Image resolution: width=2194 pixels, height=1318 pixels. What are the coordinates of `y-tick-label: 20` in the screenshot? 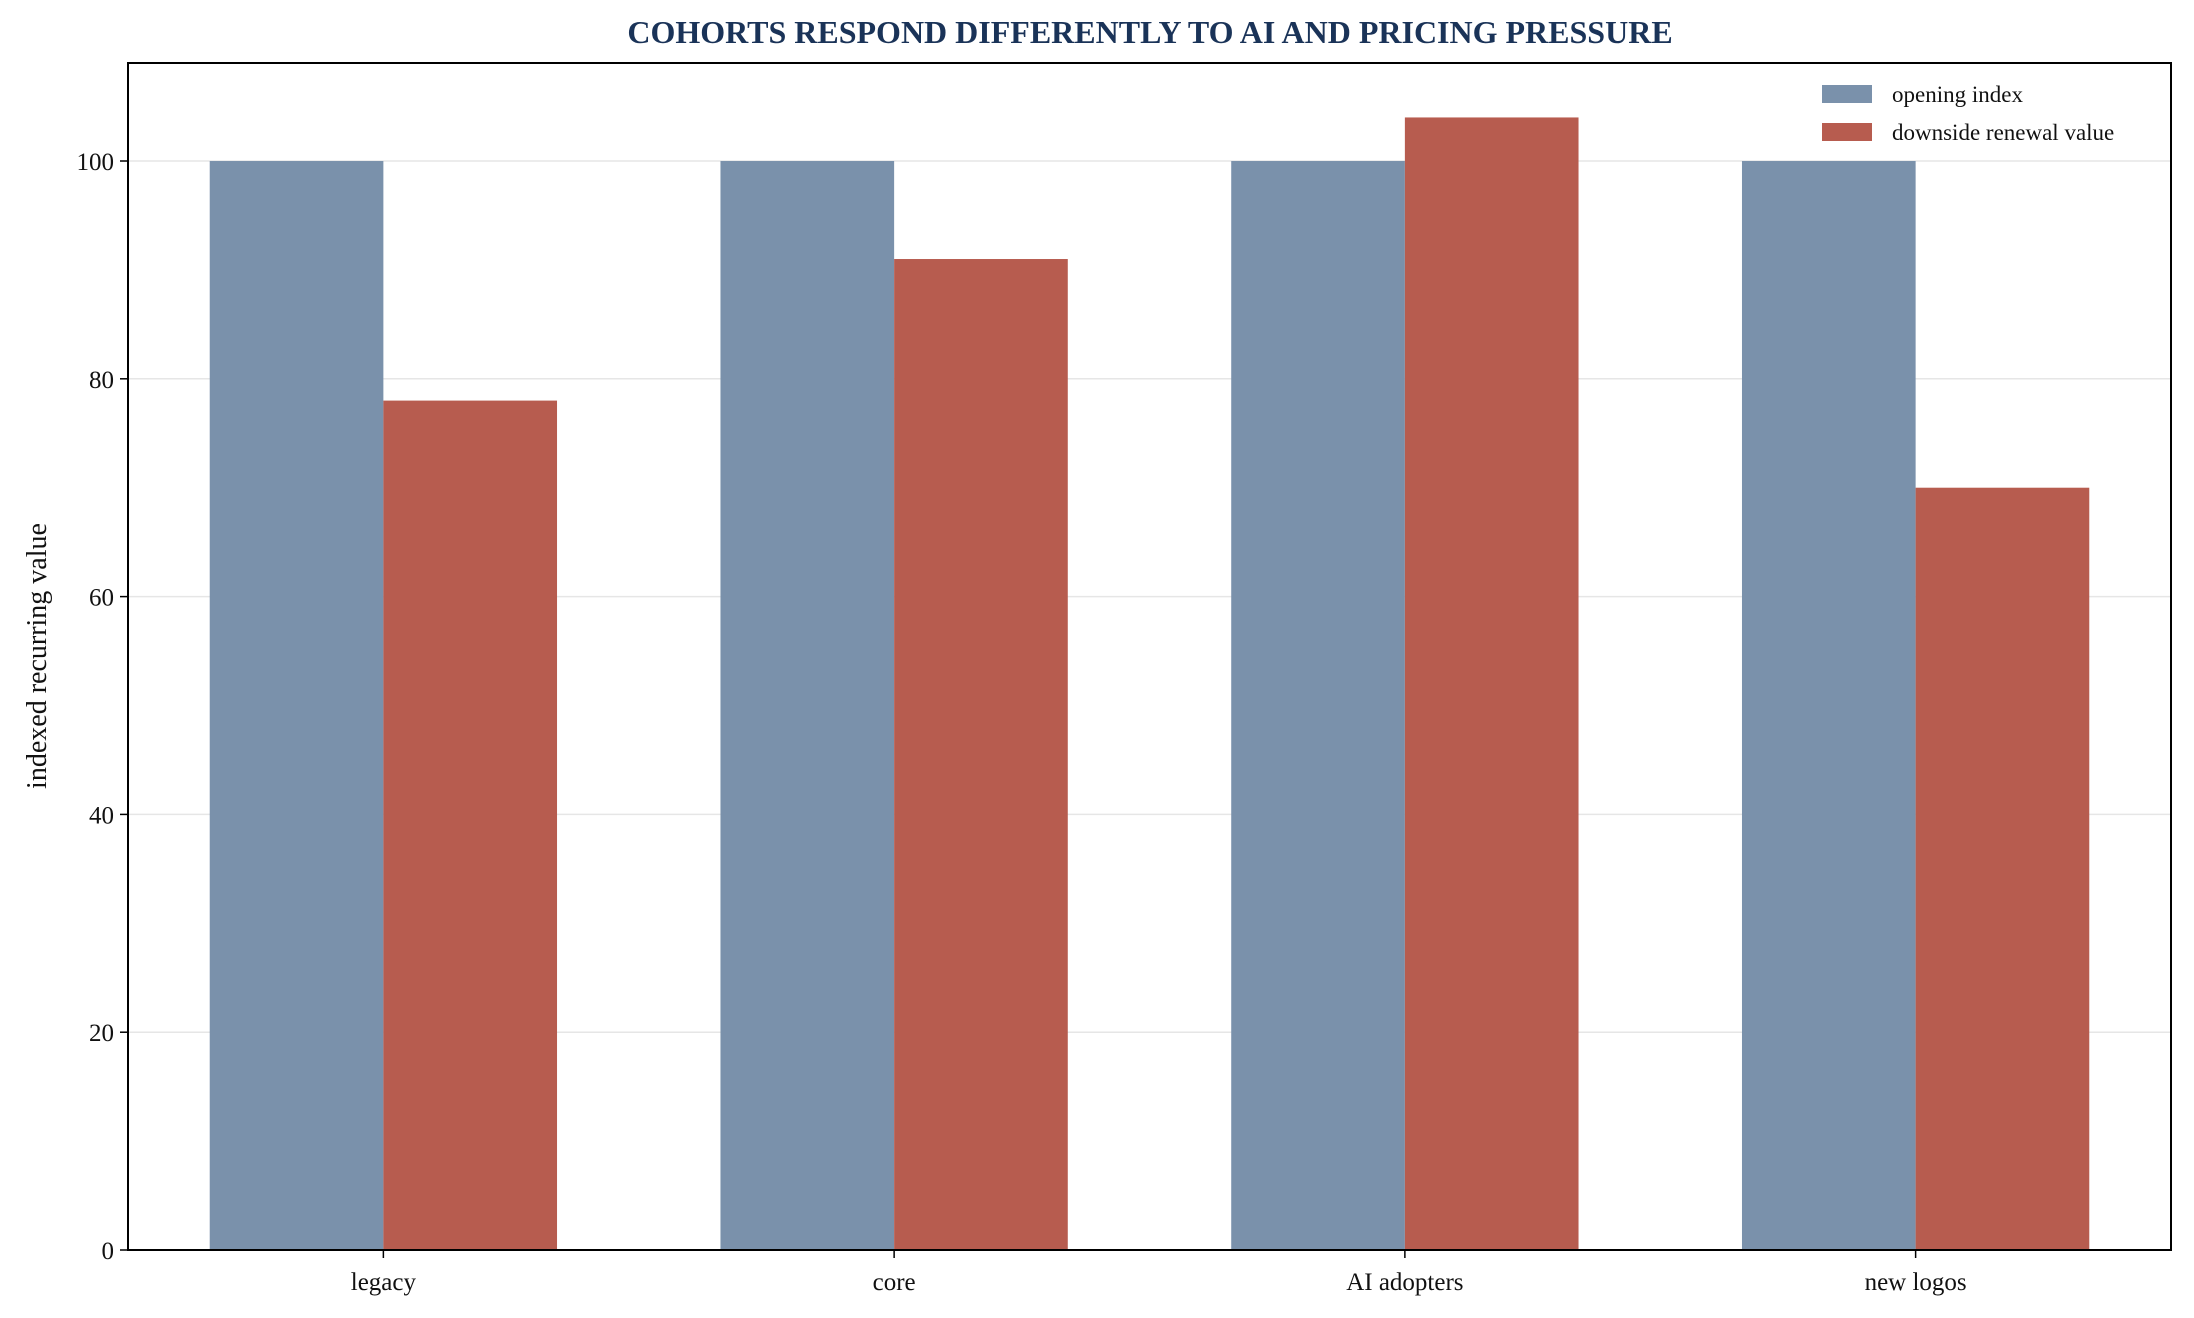 It's located at (101, 1033).